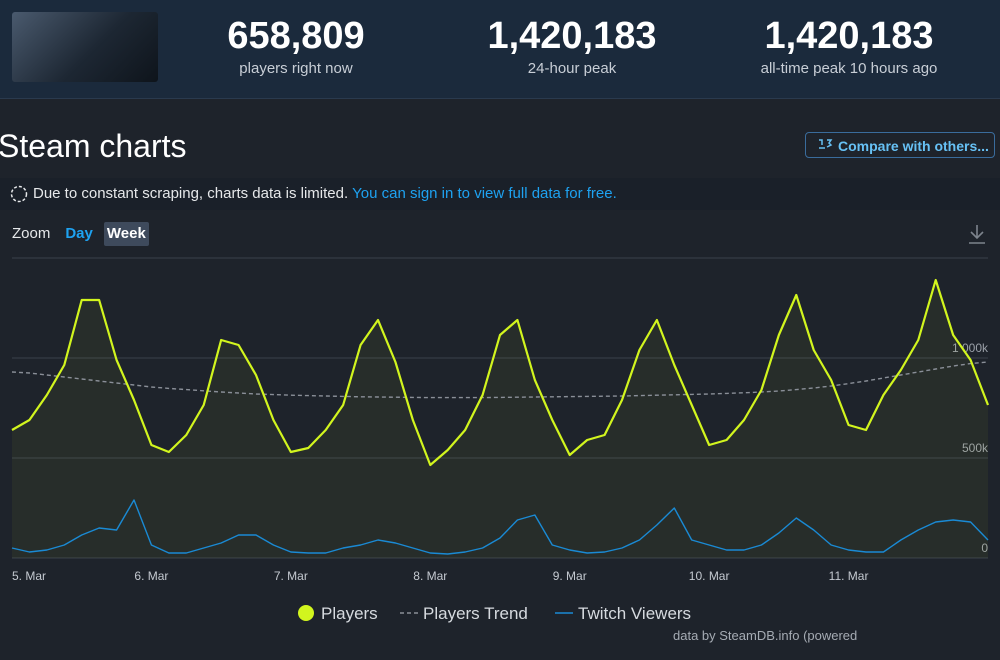  Describe the element at coordinates (151, 576) in the screenshot. I see `x-tick-label: 6. Mar` at that location.